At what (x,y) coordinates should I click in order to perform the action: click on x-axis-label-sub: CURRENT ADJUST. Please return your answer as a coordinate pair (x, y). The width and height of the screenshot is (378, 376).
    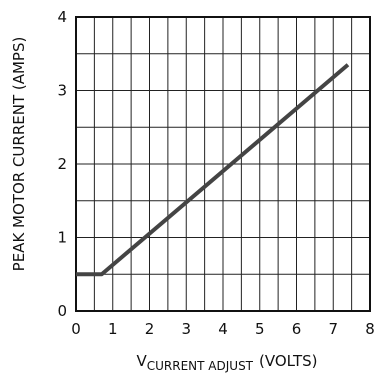
    Looking at the image, I should click on (200, 366).